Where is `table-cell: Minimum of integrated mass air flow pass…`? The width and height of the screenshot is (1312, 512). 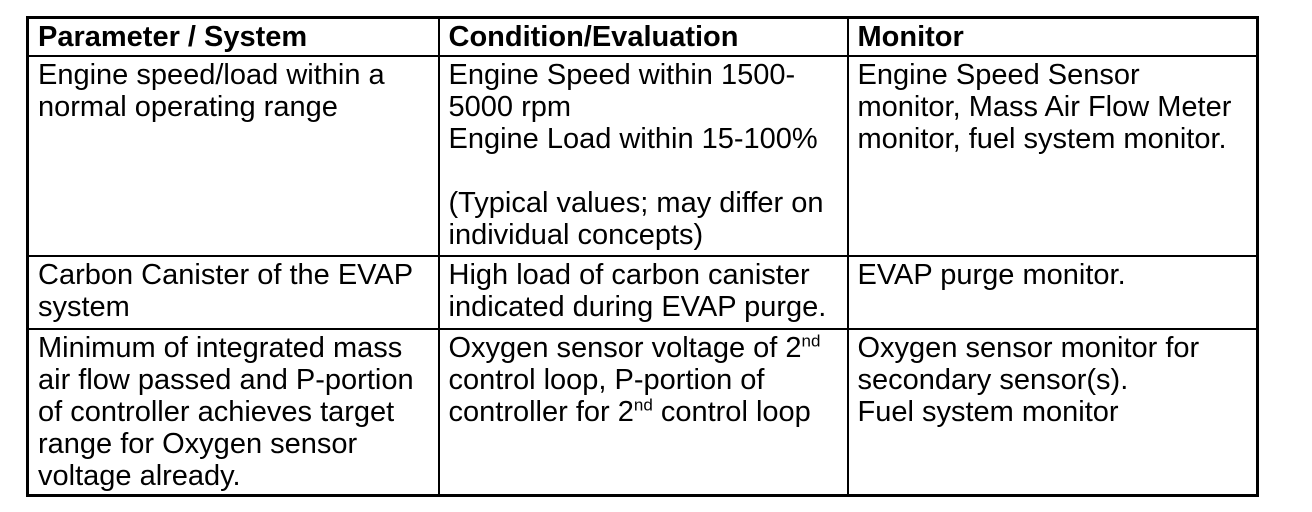 table-cell: Minimum of integrated mass air flow pass… is located at coordinates (233, 412).